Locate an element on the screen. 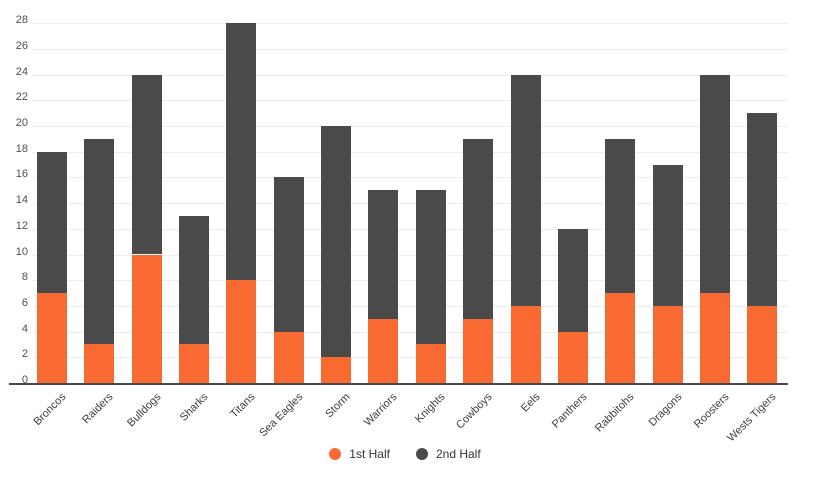 This screenshot has height=477, width=840. bar-sea-eagles-2nd-half is located at coordinates (288, 254).